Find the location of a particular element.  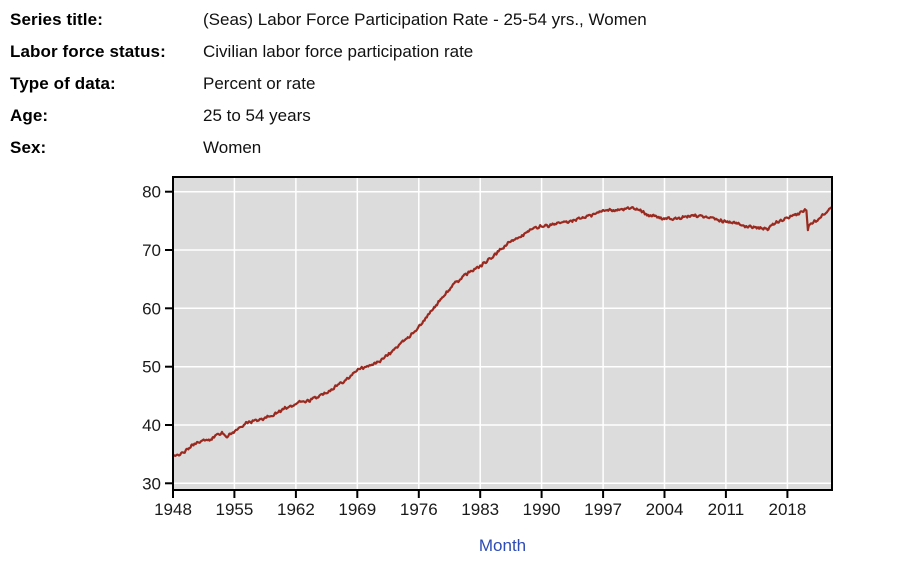

y-tick-label: 60 is located at coordinates (151, 308).